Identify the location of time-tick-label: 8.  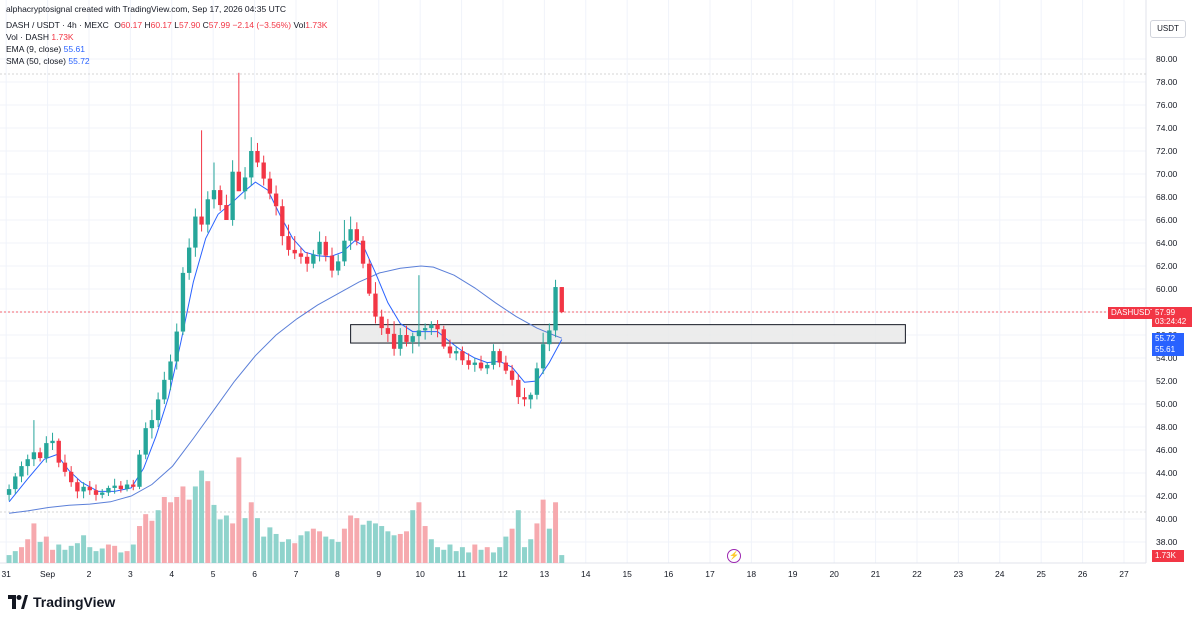
(337, 574).